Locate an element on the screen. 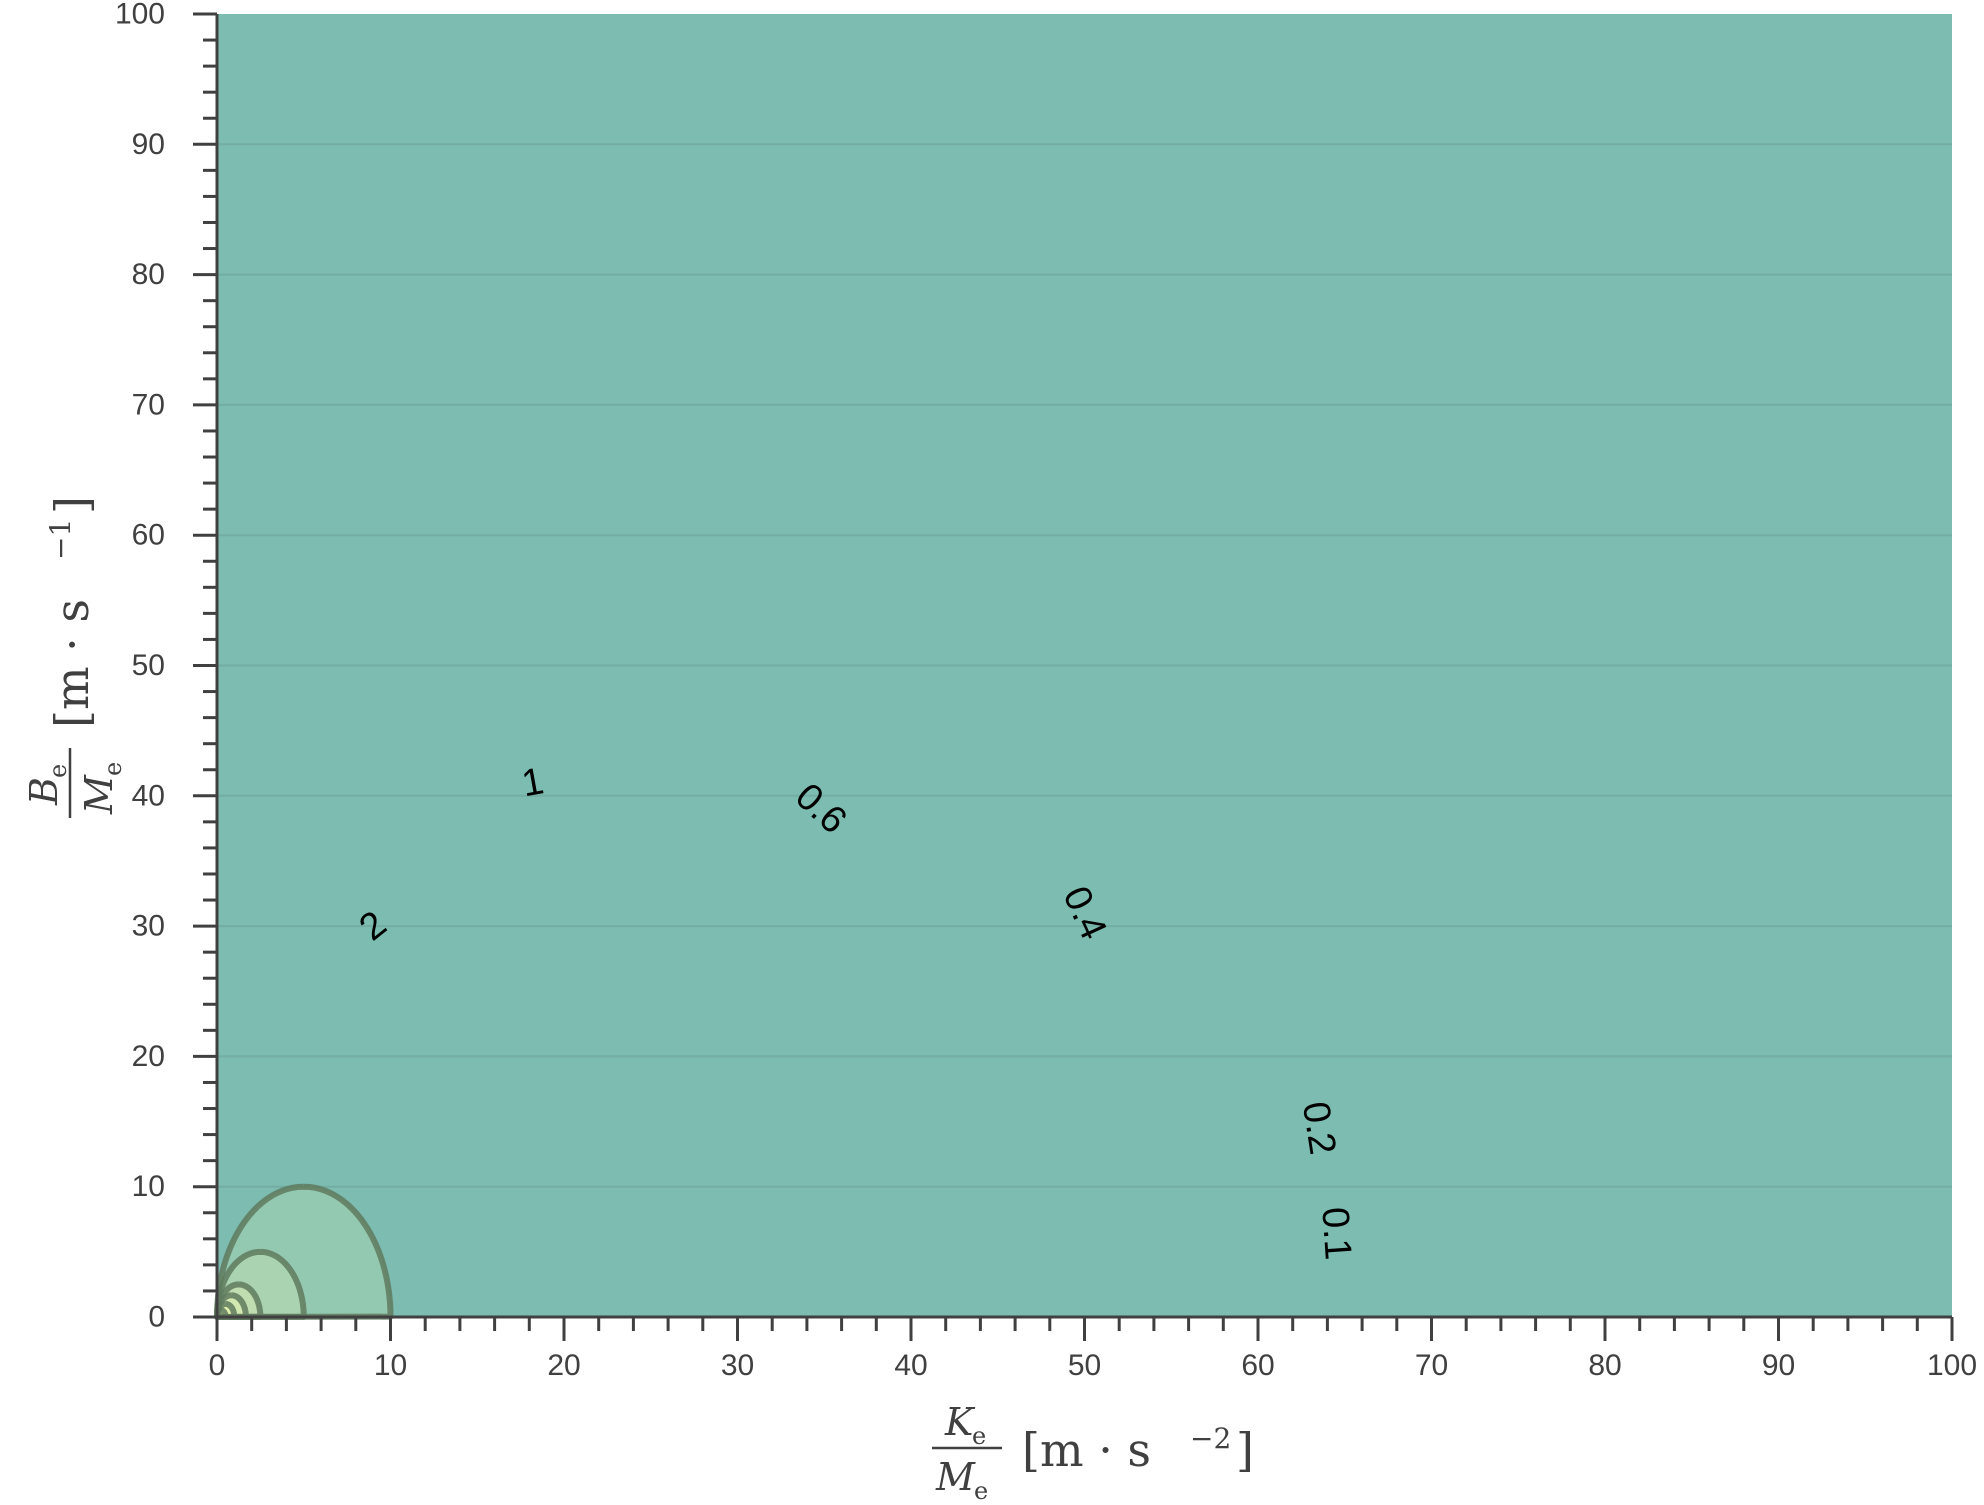 The image size is (1984, 1505). y-tick-label: 30 is located at coordinates (148, 926).